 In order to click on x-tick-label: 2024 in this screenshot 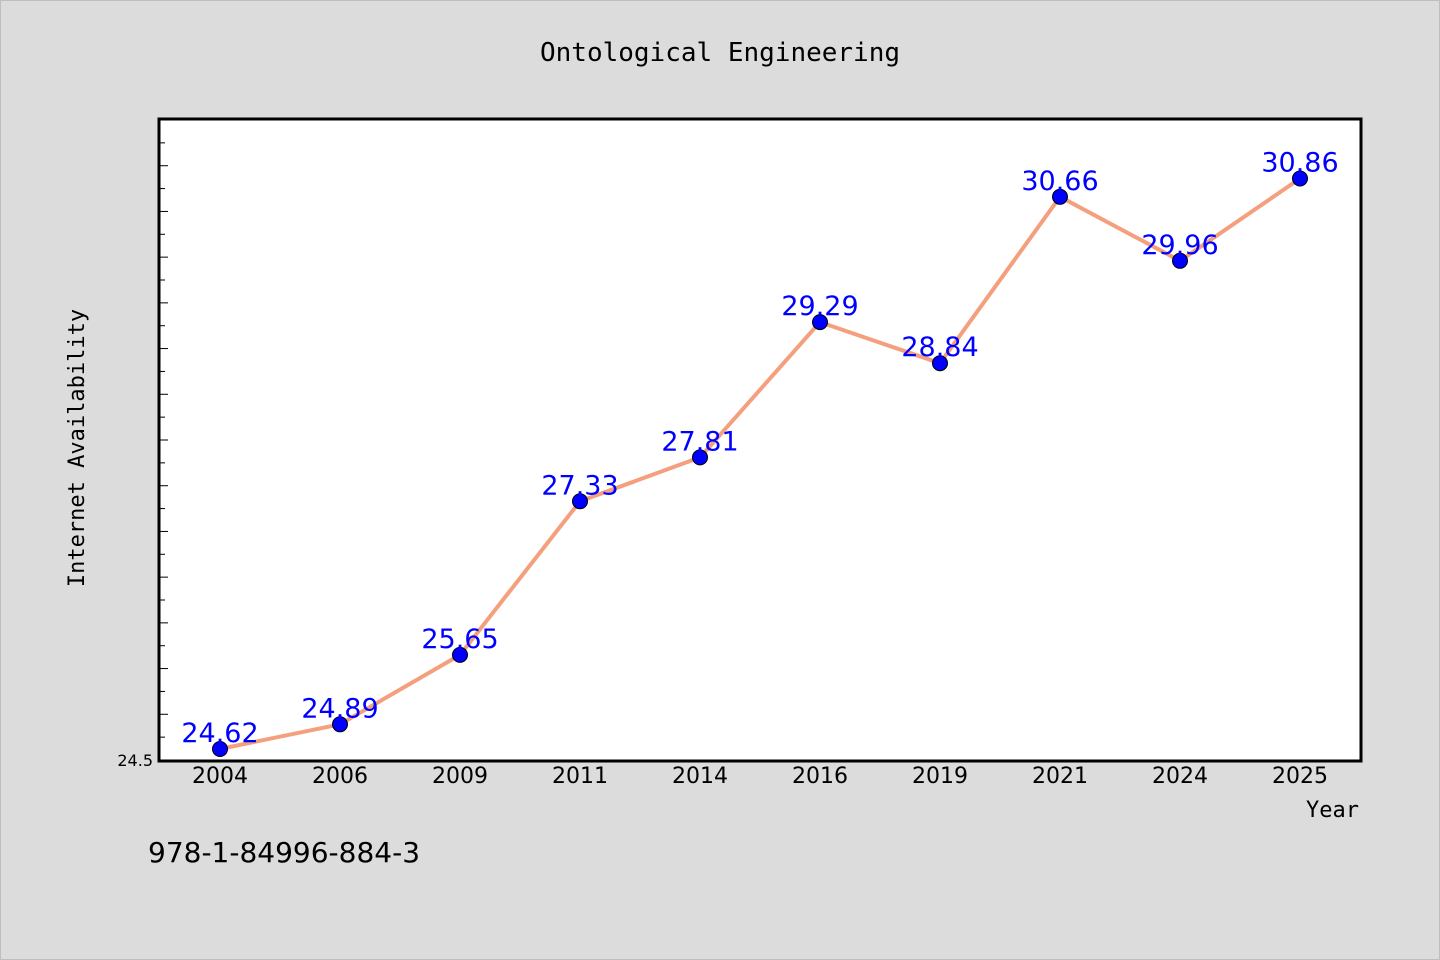, I will do `click(1180, 776)`.